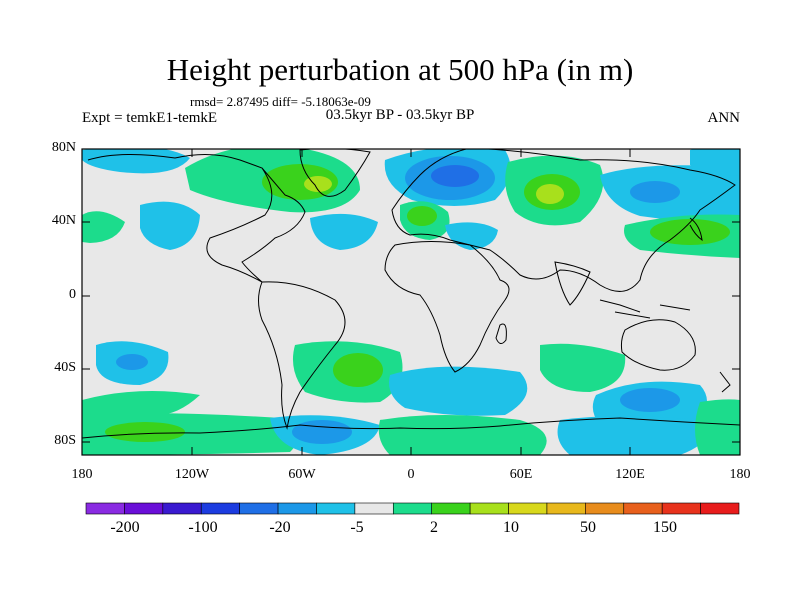 Image resolution: width=800 pixels, height=600 pixels. What do you see at coordinates (725, 382) in the screenshot?
I see `coastline-new-zealand` at bounding box center [725, 382].